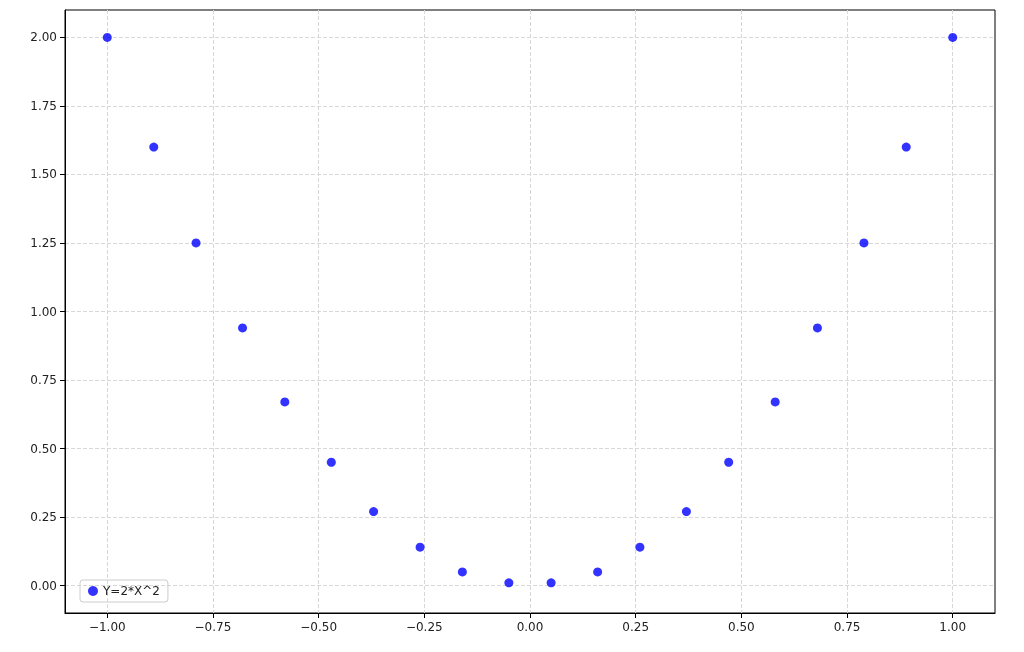  Describe the element at coordinates (953, 627) in the screenshot. I see `x-tick-label: 1.00` at that location.